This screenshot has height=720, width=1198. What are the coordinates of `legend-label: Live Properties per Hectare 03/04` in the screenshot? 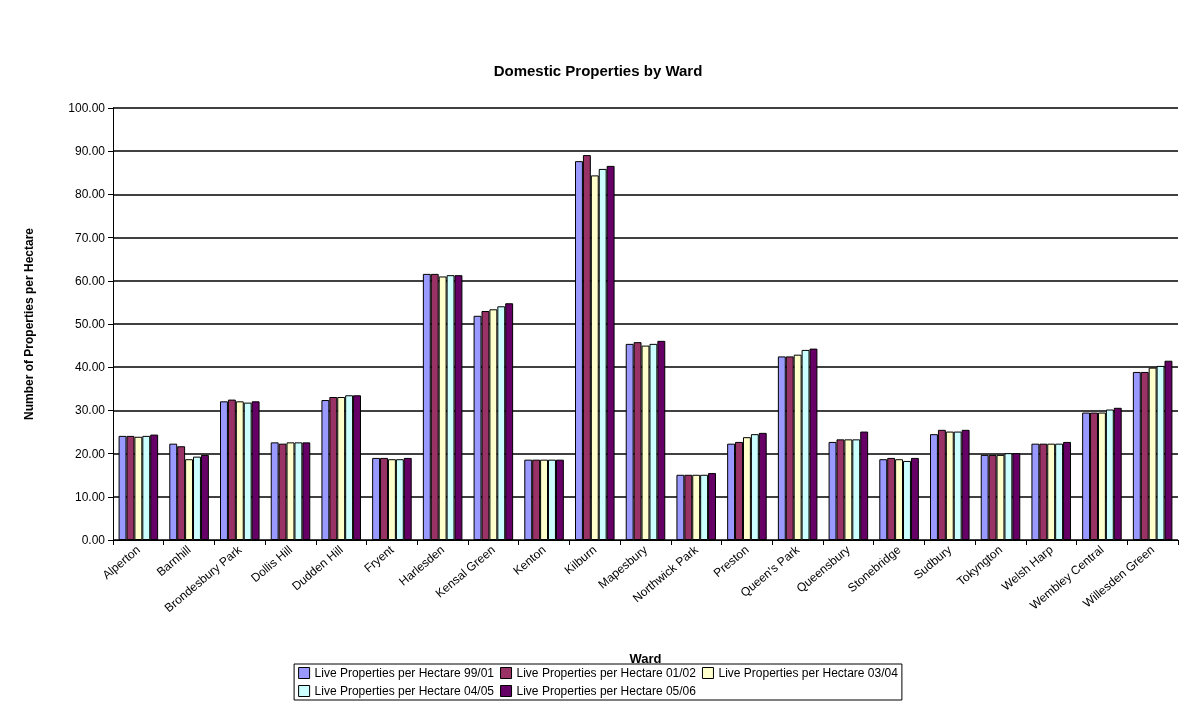 It's located at (808, 673).